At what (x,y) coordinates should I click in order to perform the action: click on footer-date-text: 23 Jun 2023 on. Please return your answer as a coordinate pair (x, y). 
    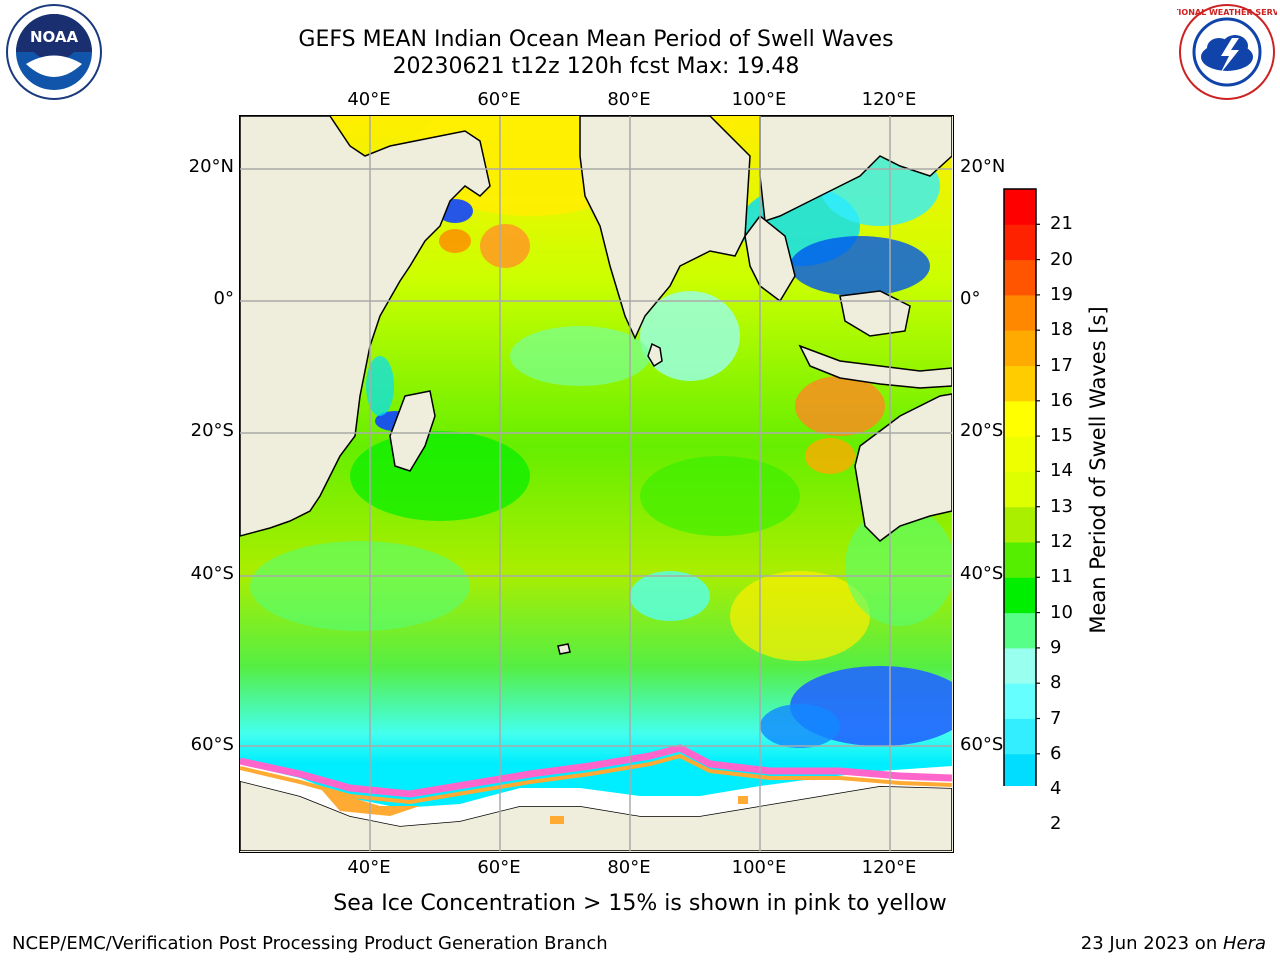
    Looking at the image, I should click on (1151, 943).